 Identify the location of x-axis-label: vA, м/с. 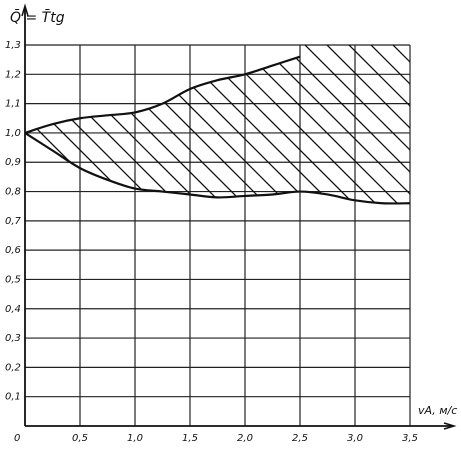
(437, 410).